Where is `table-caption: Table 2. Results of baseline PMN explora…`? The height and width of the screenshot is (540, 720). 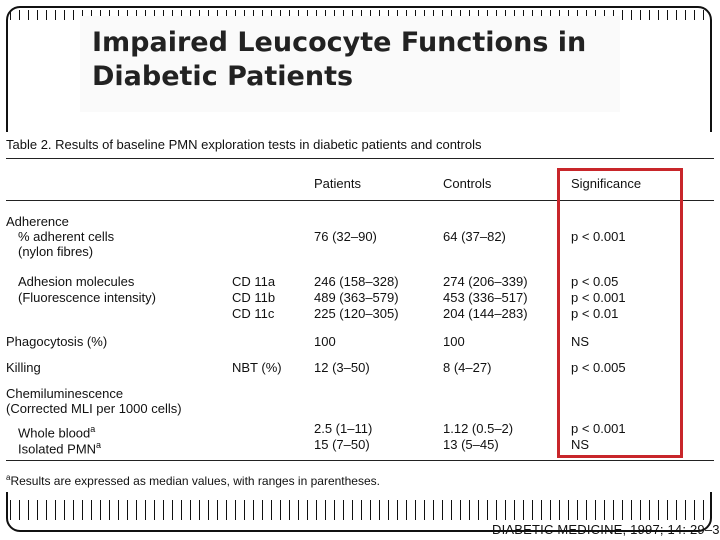
table-caption: Table 2. Results of baseline PMN explora… is located at coordinates (244, 144).